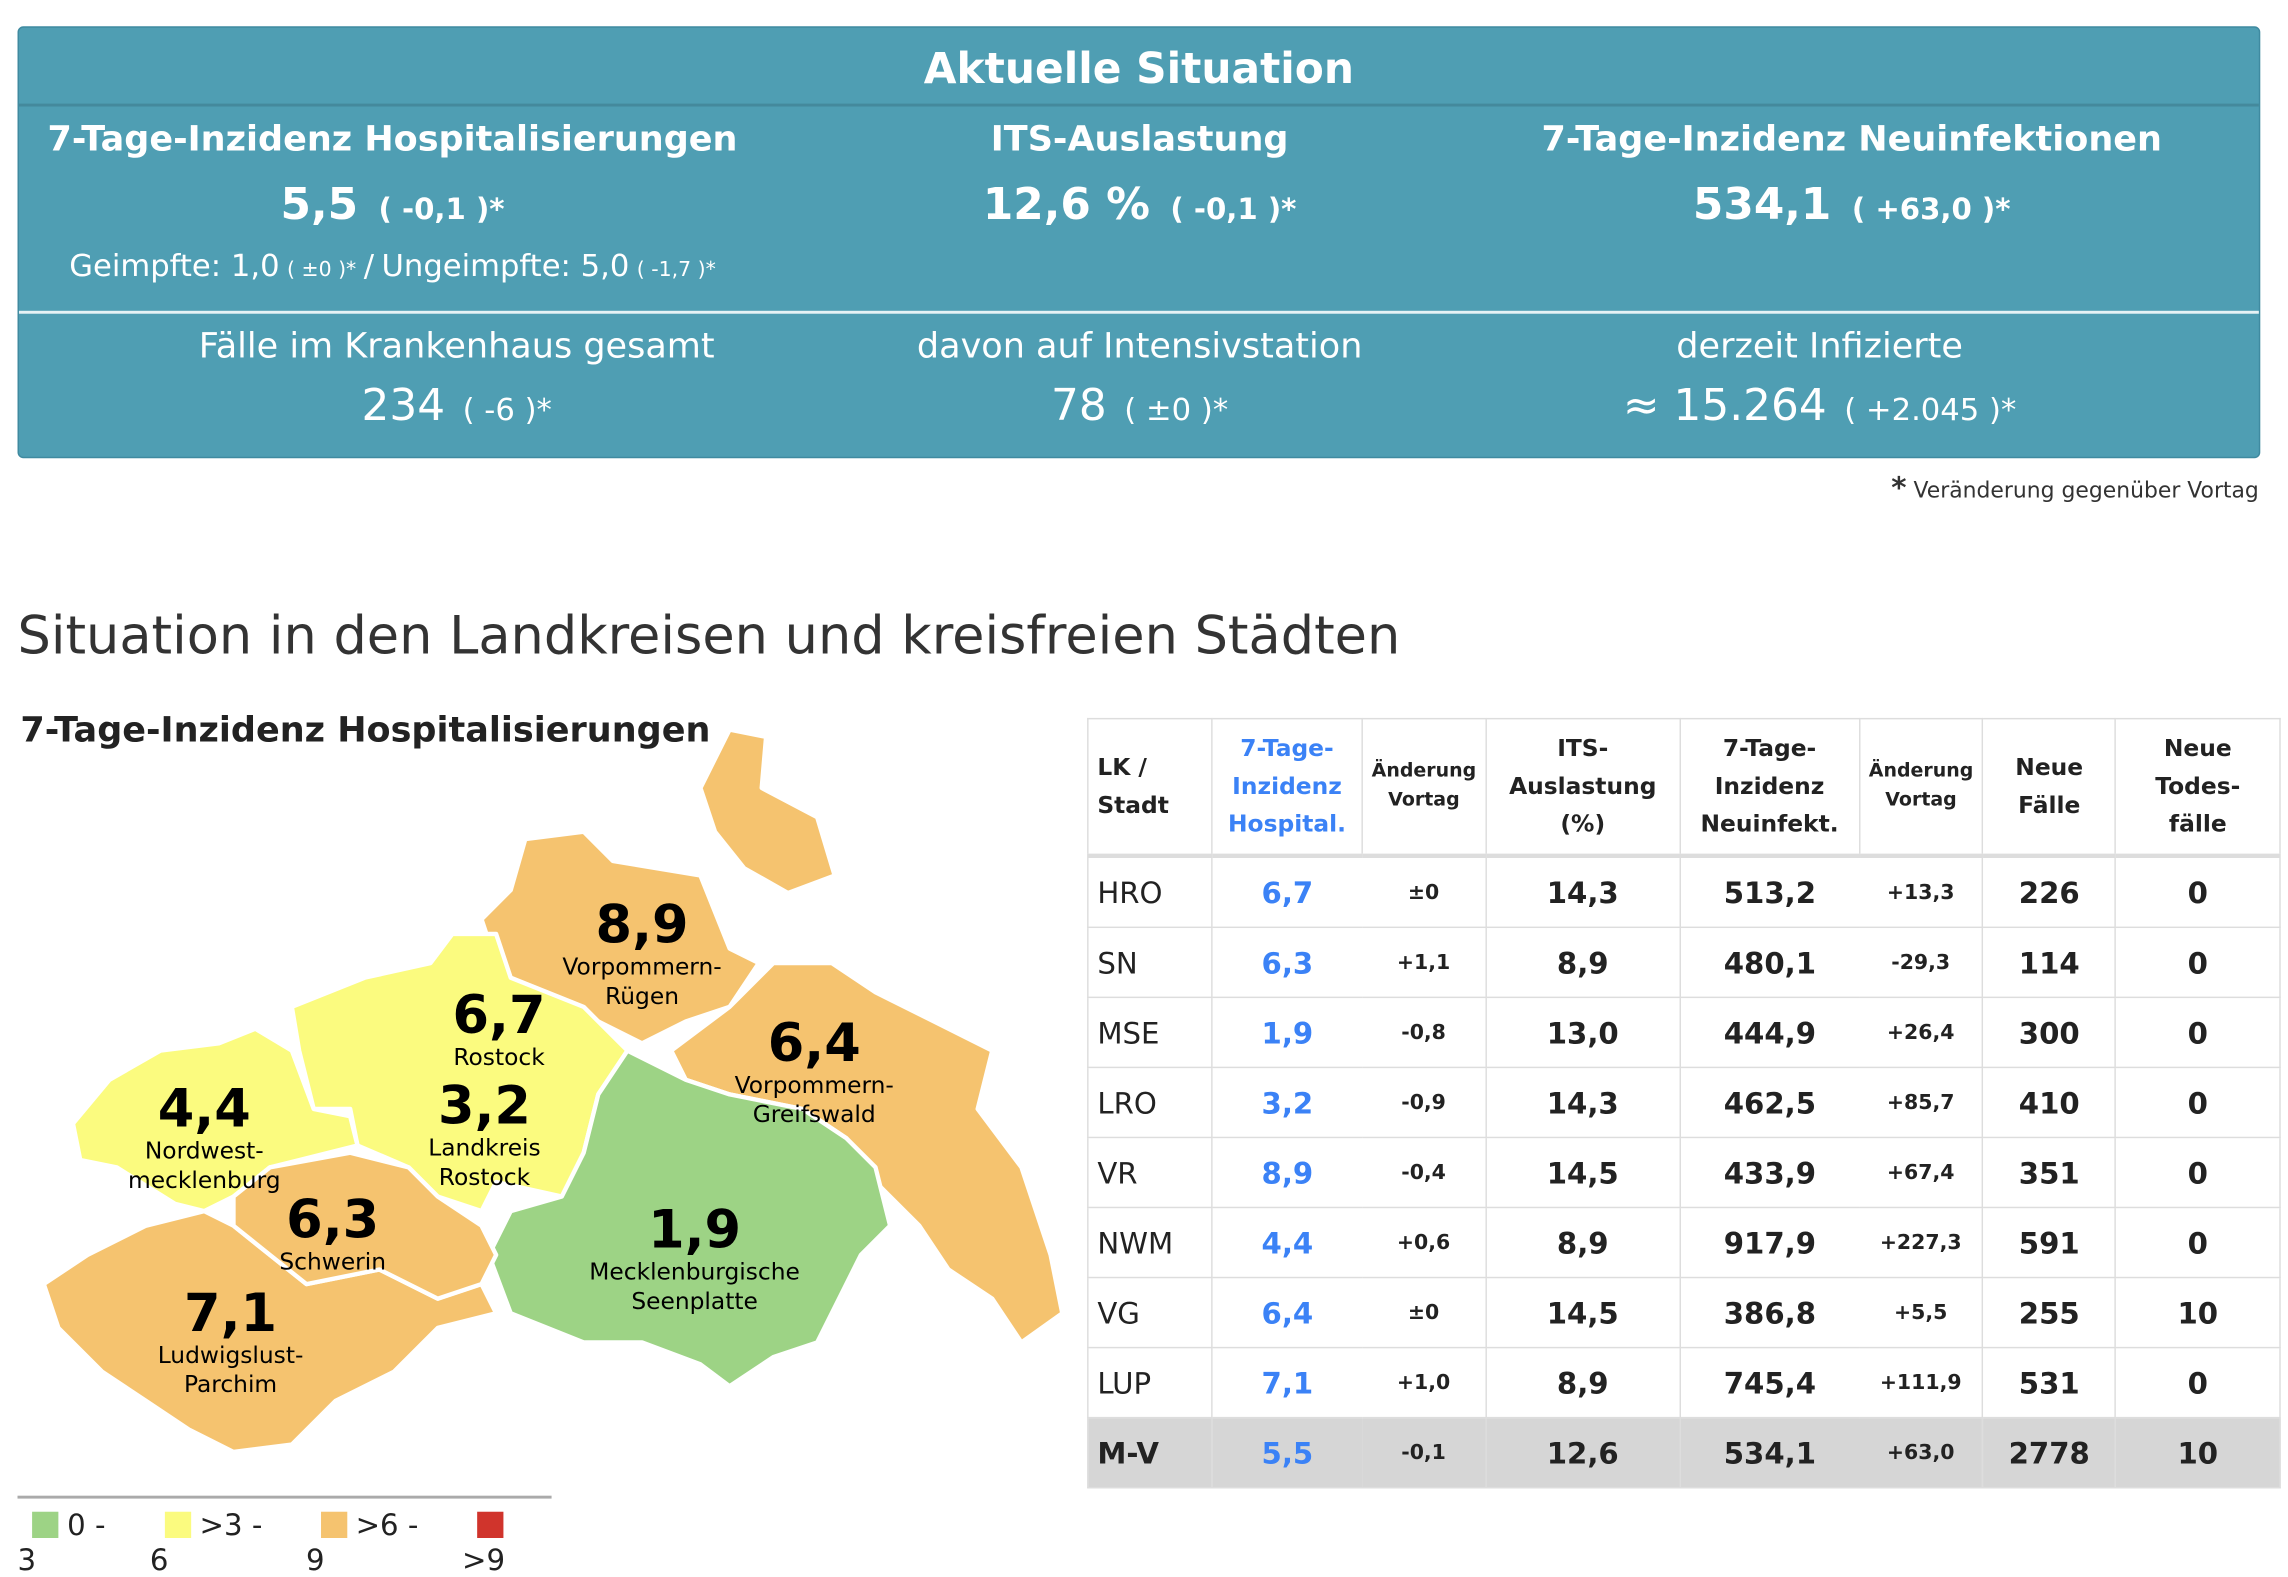 Image resolution: width=2288 pixels, height=1577 pixels. I want to click on icu-label: davon auf Intensivstation, so click(1139, 346).